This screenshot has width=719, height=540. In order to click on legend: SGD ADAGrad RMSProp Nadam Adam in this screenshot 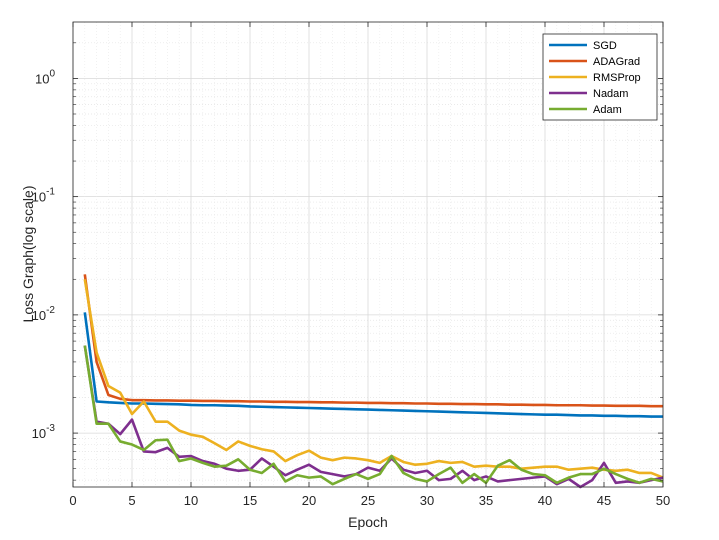, I will do `click(600, 77)`.